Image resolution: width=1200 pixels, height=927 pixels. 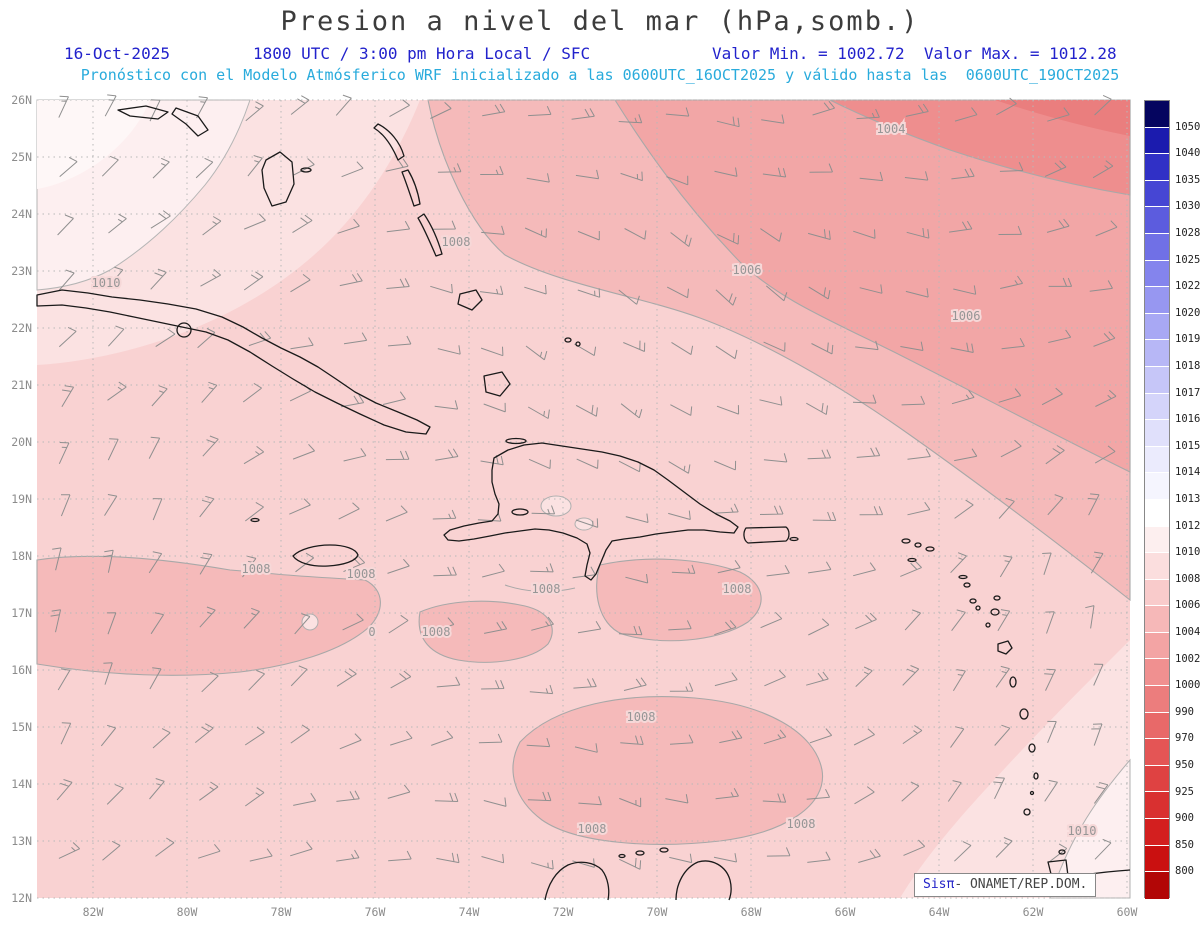 What do you see at coordinates (1187, 312) in the screenshot?
I see `colorbar-label: 1020` at bounding box center [1187, 312].